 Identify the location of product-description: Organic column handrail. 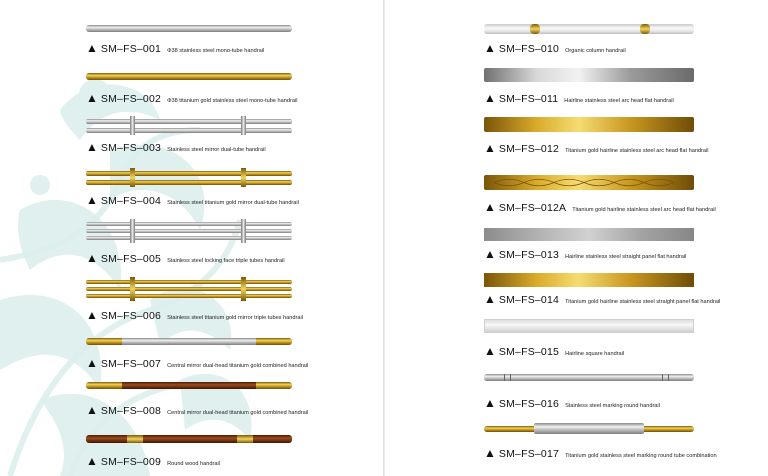
(595, 51).